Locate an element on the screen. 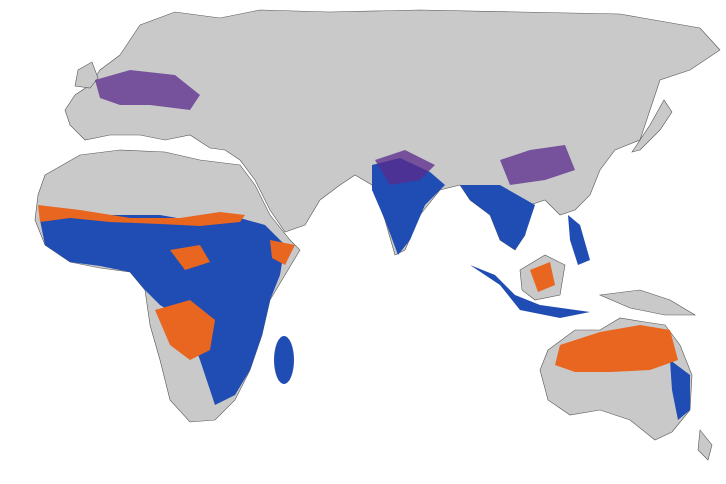  australia-blue is located at coordinates (680, 390).